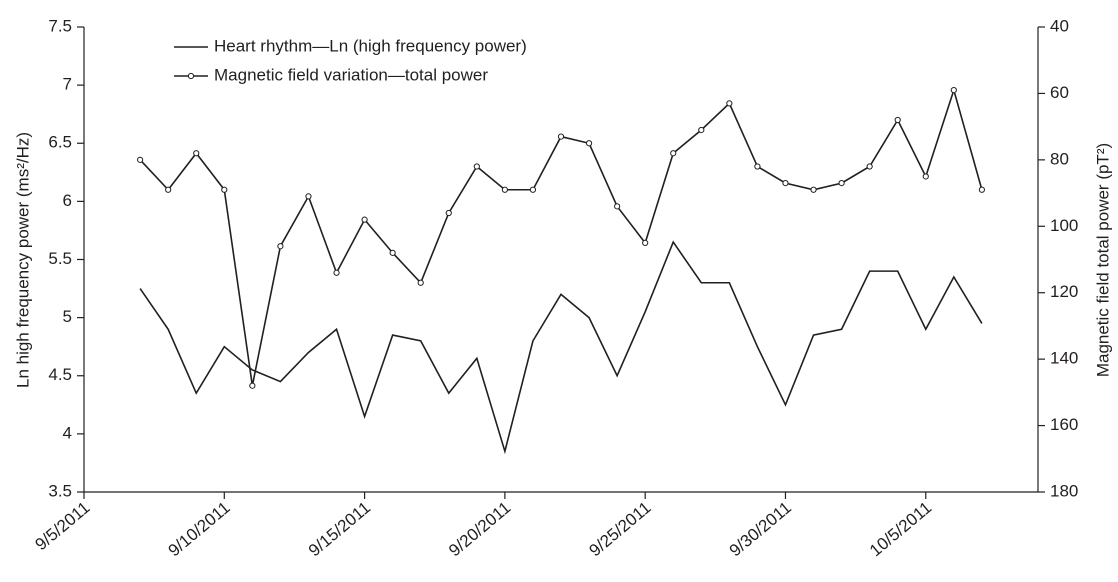  What do you see at coordinates (900, 529) in the screenshot?
I see `x-tick-label: 10/5/2011` at bounding box center [900, 529].